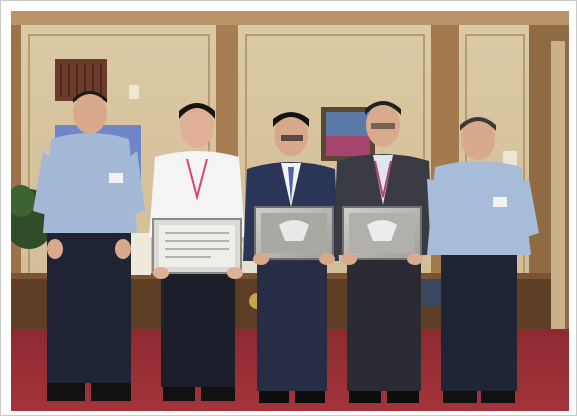  Describe the element at coordinates (134, 92) in the screenshot. I see `wall-switch` at that location.